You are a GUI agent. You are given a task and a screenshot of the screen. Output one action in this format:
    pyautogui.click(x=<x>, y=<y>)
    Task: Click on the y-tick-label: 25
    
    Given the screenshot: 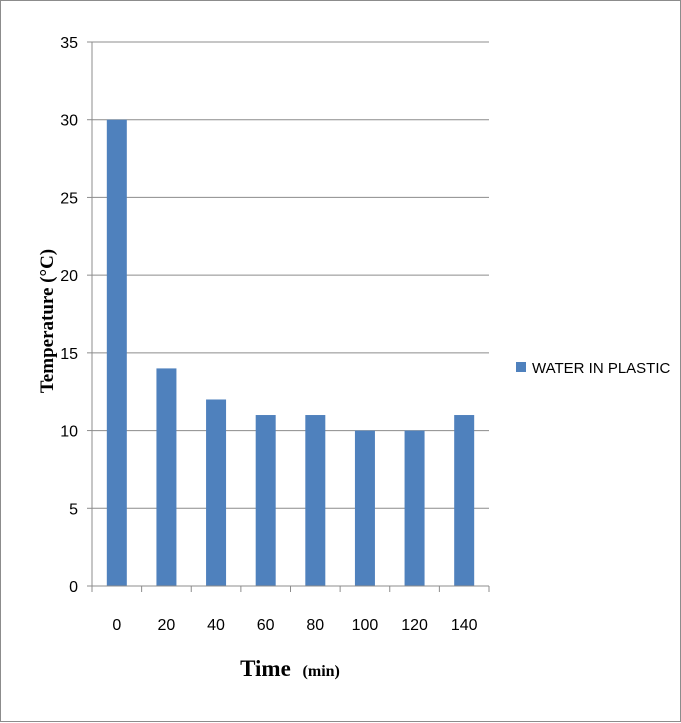 What is the action you would take?
    pyautogui.click(x=69, y=198)
    